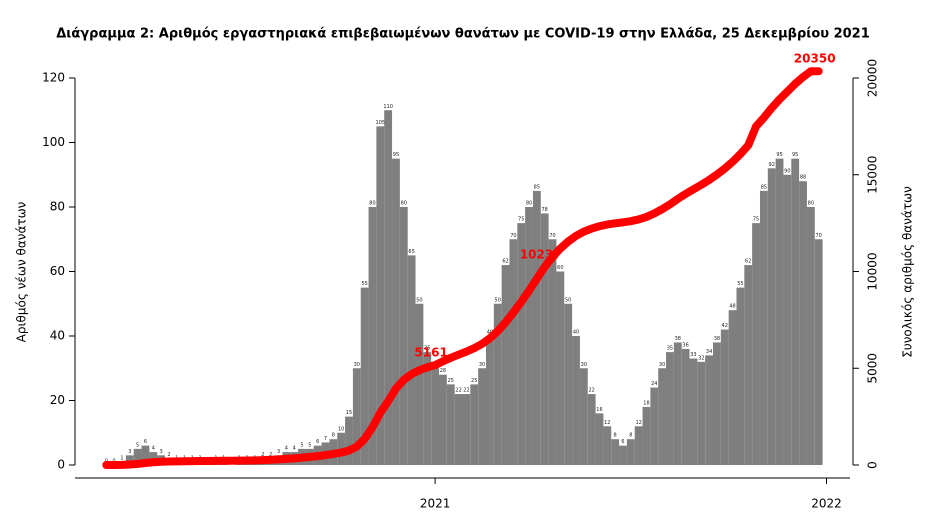 Image resolution: width=927 pixels, height=518 pixels. Describe the element at coordinates (701, 358) in the screenshot. I see `bar-value-label: 32` at that location.